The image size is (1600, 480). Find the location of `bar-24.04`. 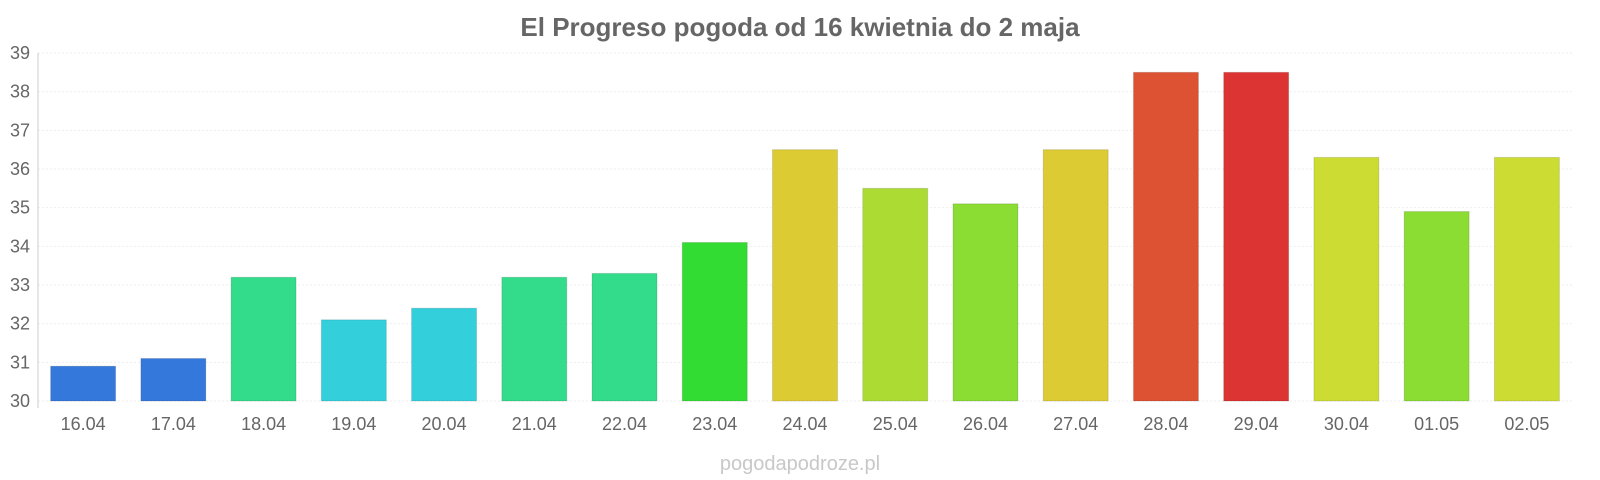

bar-24.04 is located at coordinates (805, 275).